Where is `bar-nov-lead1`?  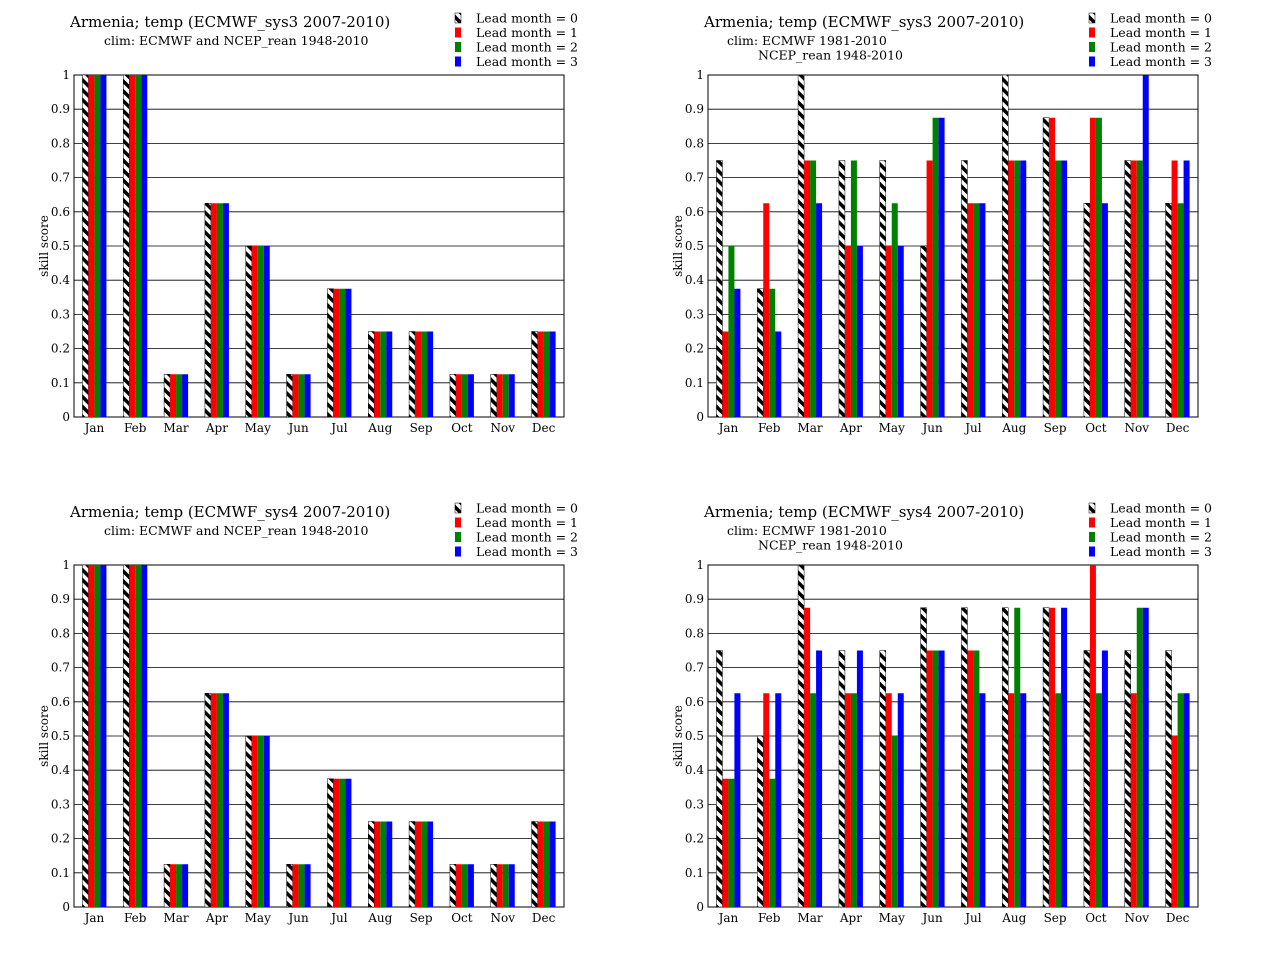
bar-nov-lead1 is located at coordinates (1133, 800).